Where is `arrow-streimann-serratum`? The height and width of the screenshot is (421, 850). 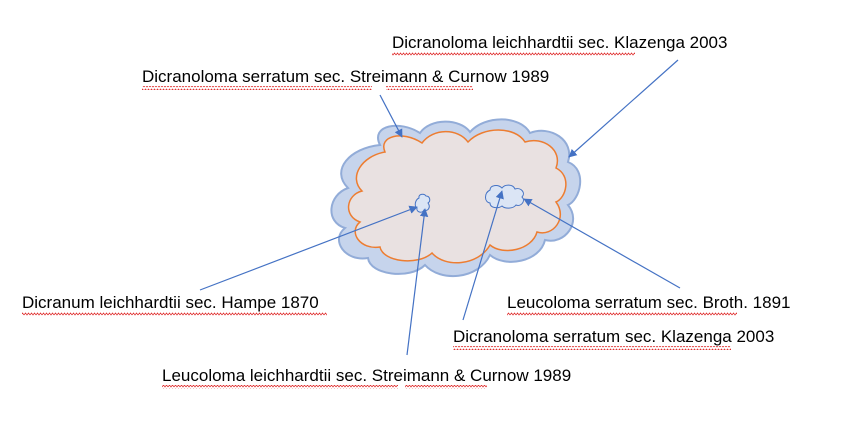 arrow-streimann-serratum is located at coordinates (391, 116).